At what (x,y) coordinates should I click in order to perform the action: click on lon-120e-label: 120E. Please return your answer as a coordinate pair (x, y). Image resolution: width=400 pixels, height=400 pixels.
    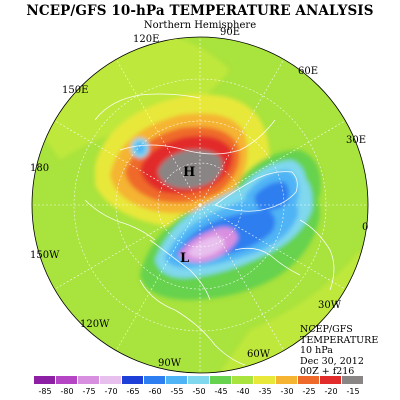
    Looking at the image, I should click on (146, 39).